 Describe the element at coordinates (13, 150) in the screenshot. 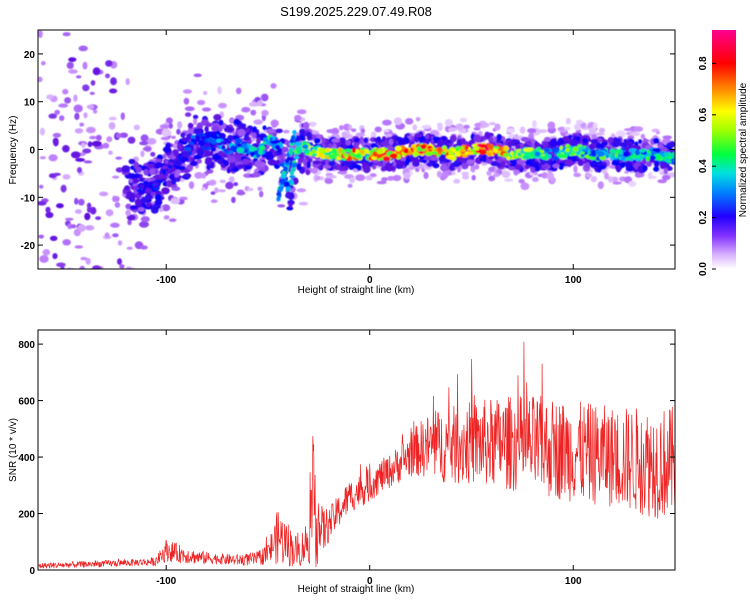

I see `spectrogram-y-axis-label: Frequency (Hz)` at that location.